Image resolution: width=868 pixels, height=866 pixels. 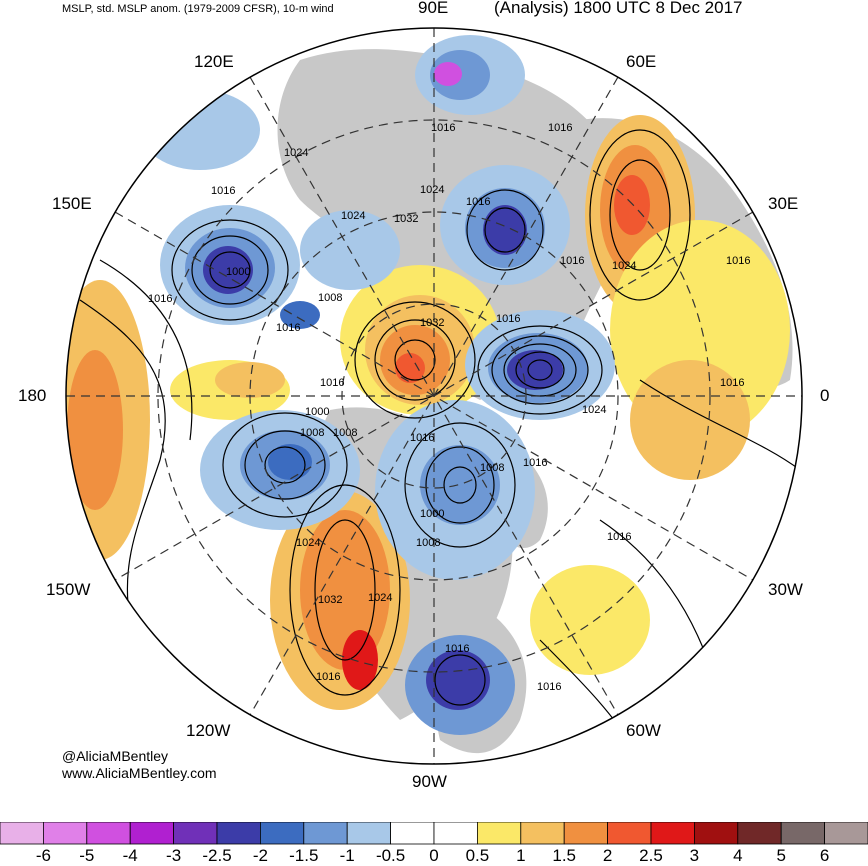 What do you see at coordinates (174, 855) in the screenshot?
I see `colorbar-tick-label: -3` at bounding box center [174, 855].